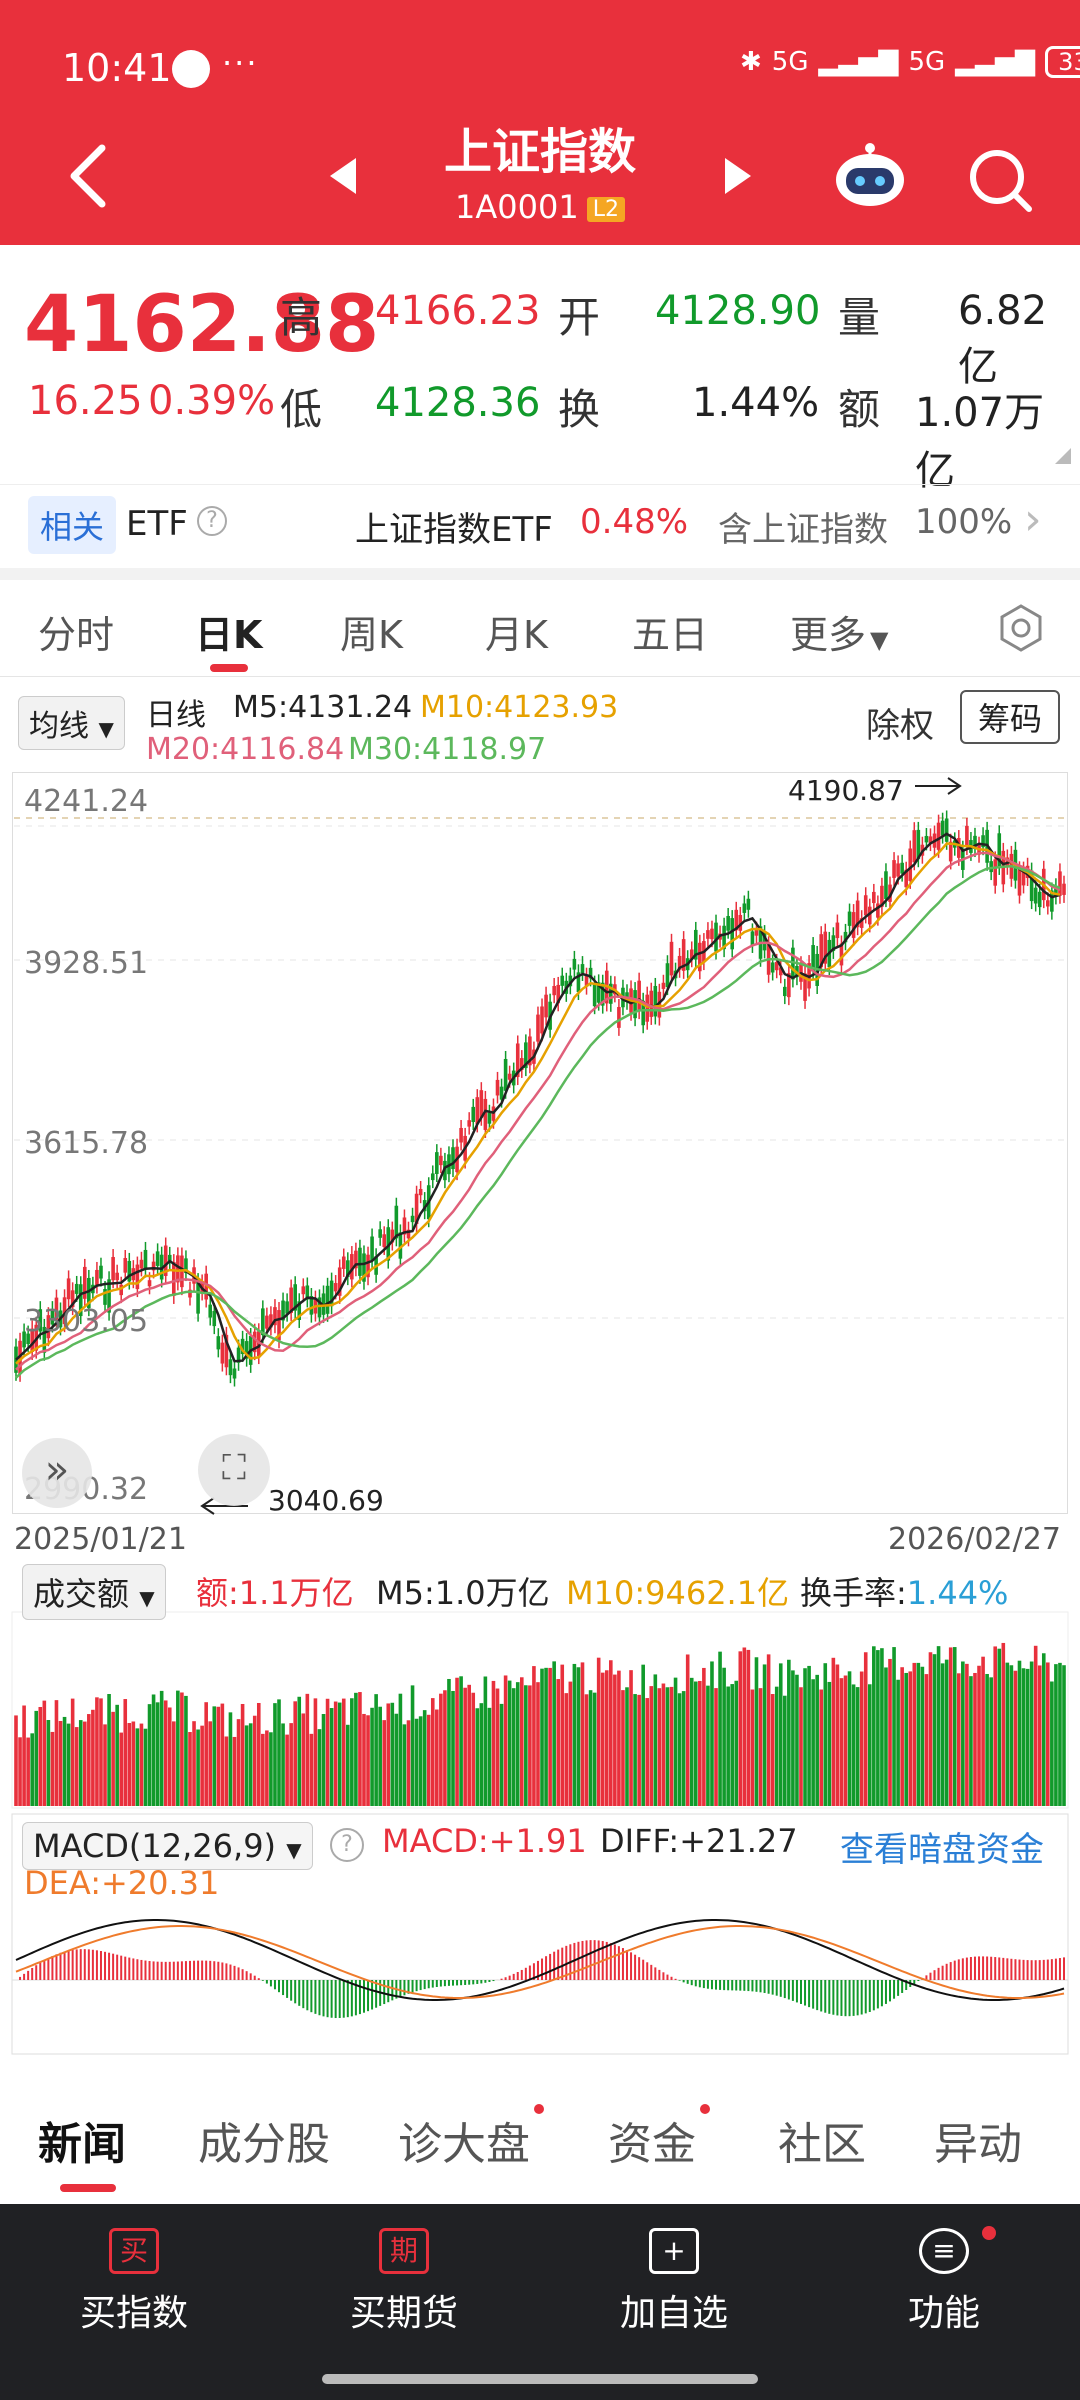  I want to click on dark-pool-funds-link: 查看暗盘资金, so click(942, 1850).